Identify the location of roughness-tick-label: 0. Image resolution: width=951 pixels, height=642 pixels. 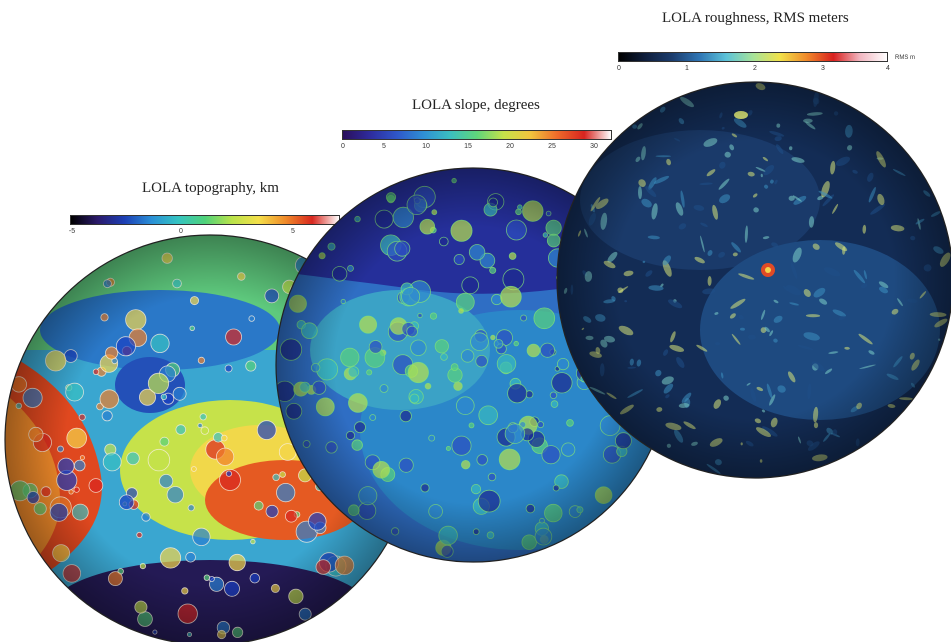
(619, 68).